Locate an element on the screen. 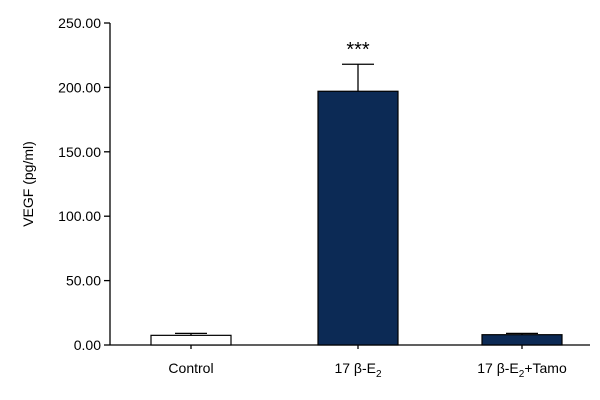 This screenshot has height=400, width=600. y-tick-label: 0.00 is located at coordinates (87, 345).